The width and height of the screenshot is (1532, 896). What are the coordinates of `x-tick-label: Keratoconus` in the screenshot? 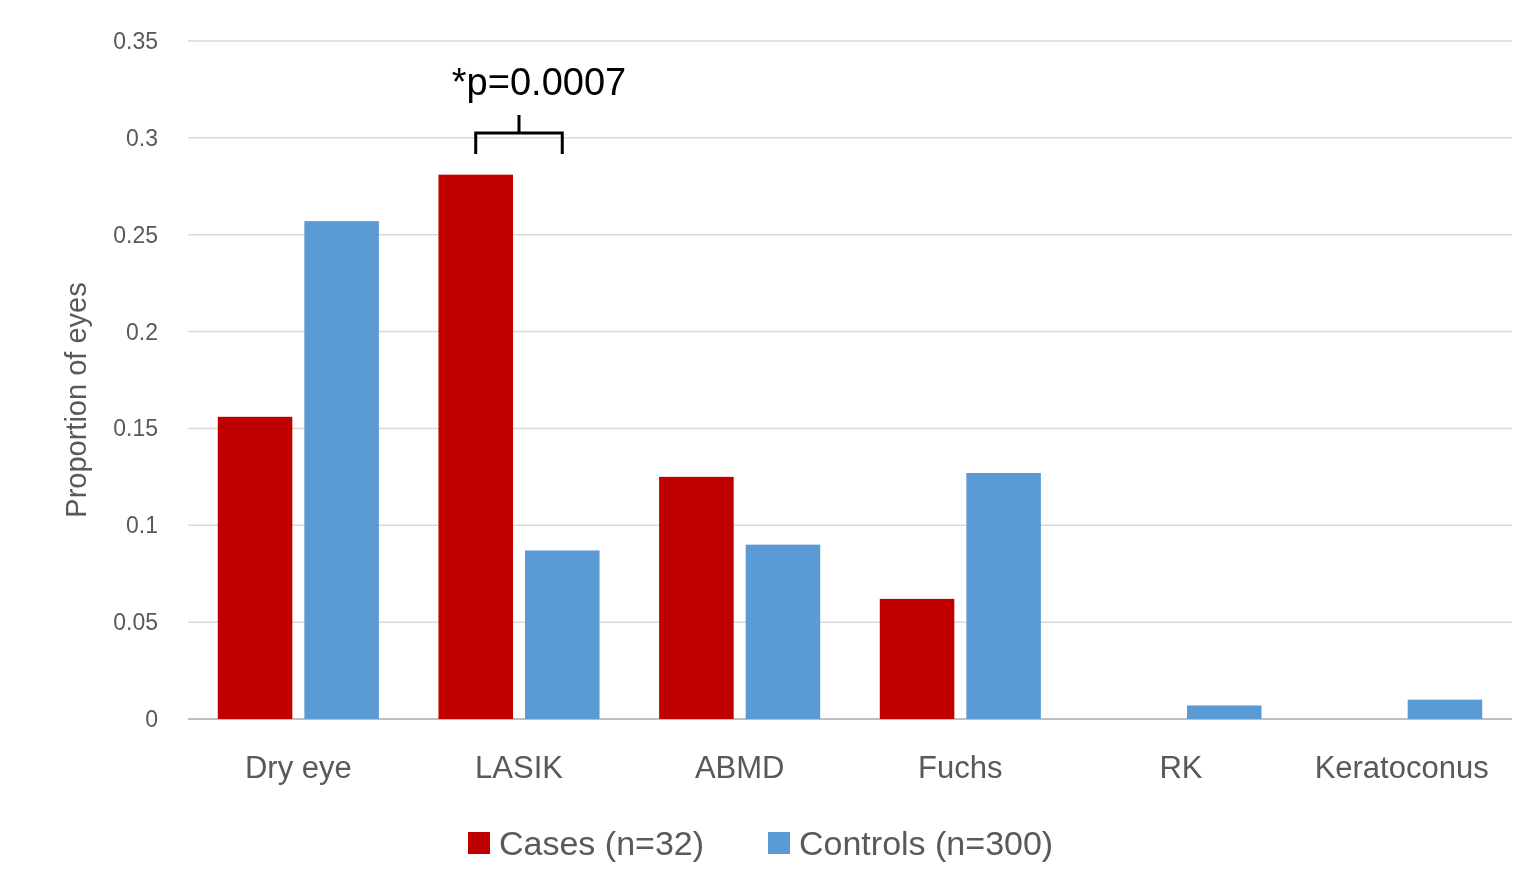 It's located at (1401, 767).